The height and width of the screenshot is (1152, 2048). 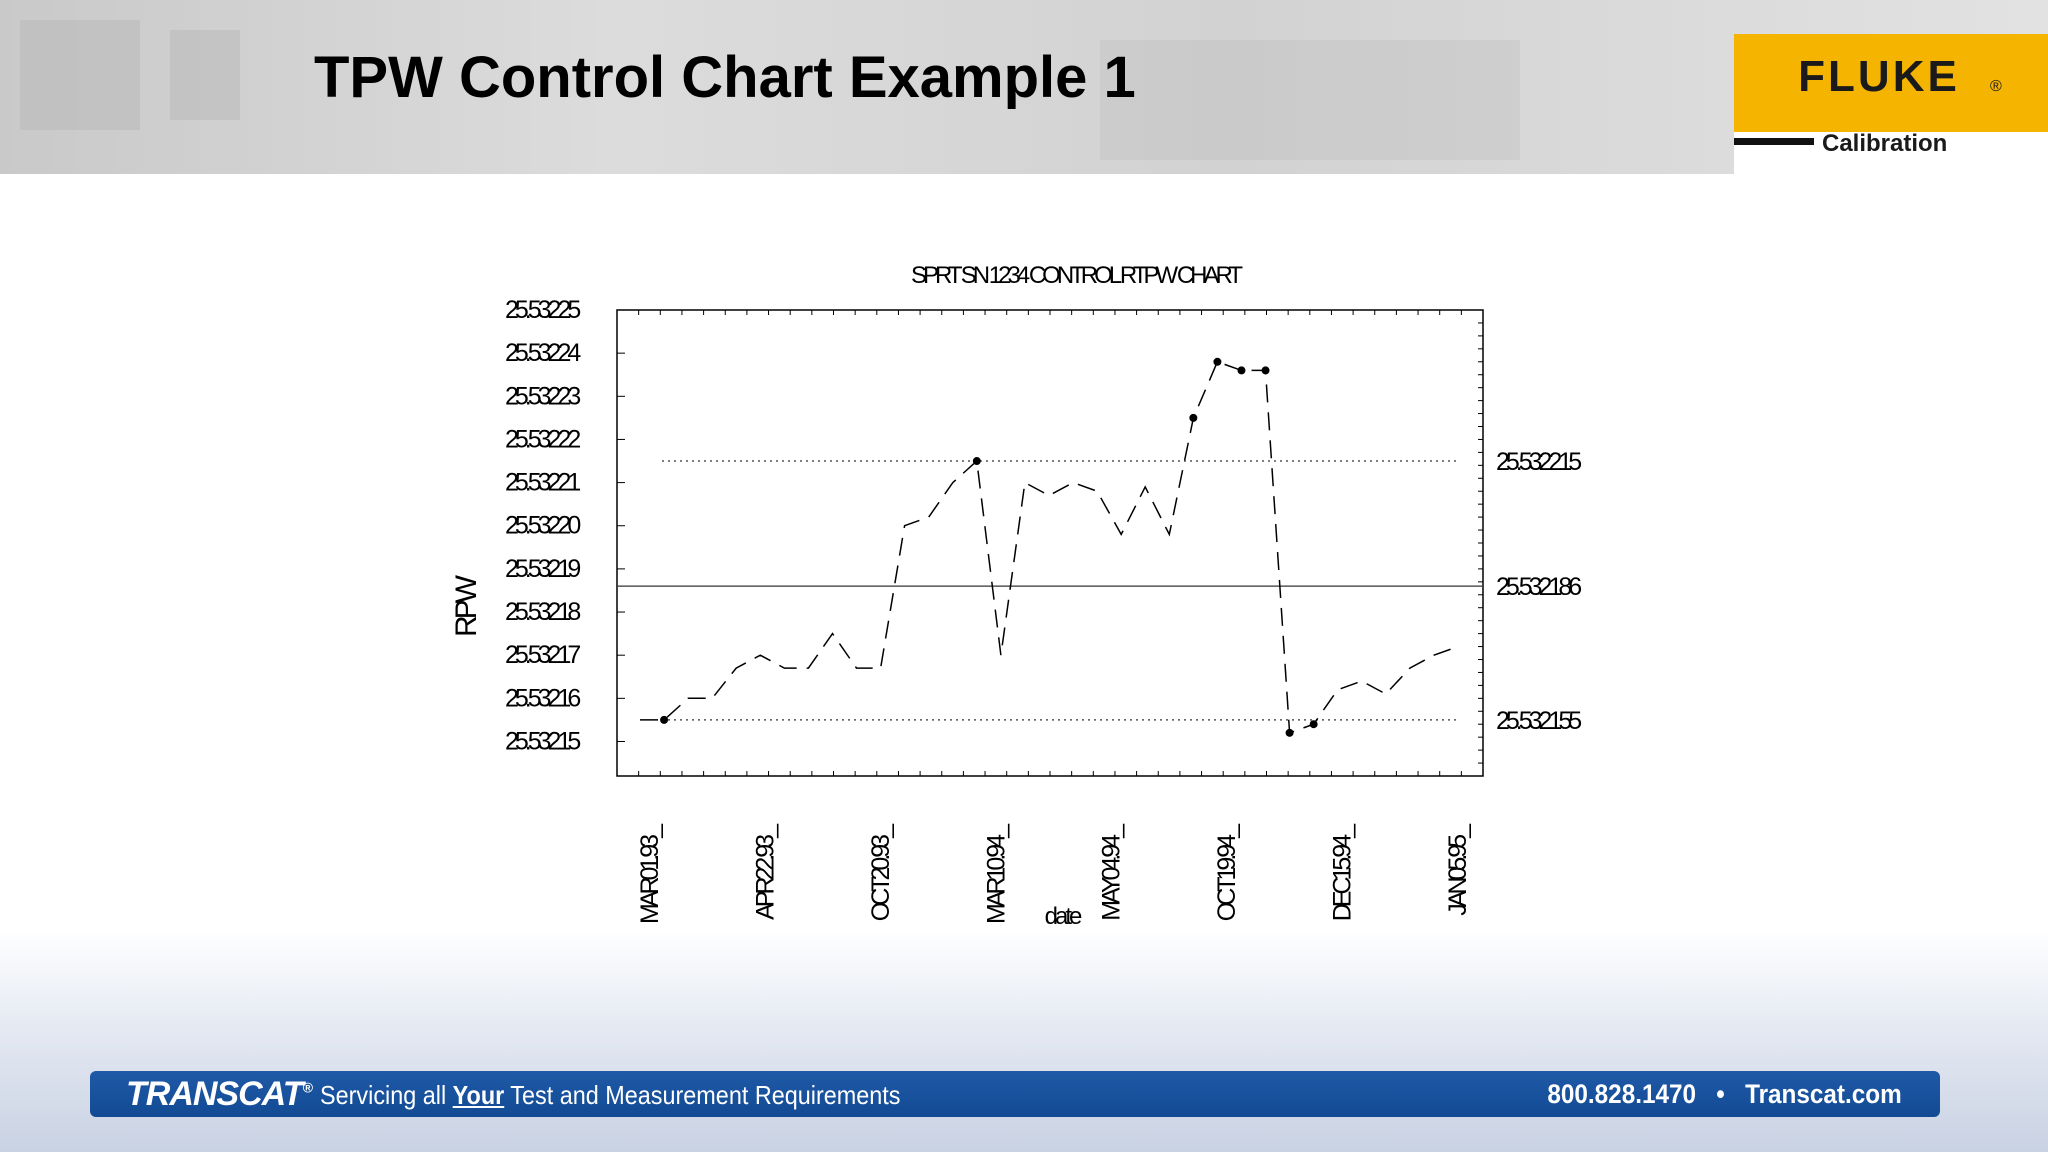 I want to click on y-tick-label: 25.53223, so click(x=542, y=396).